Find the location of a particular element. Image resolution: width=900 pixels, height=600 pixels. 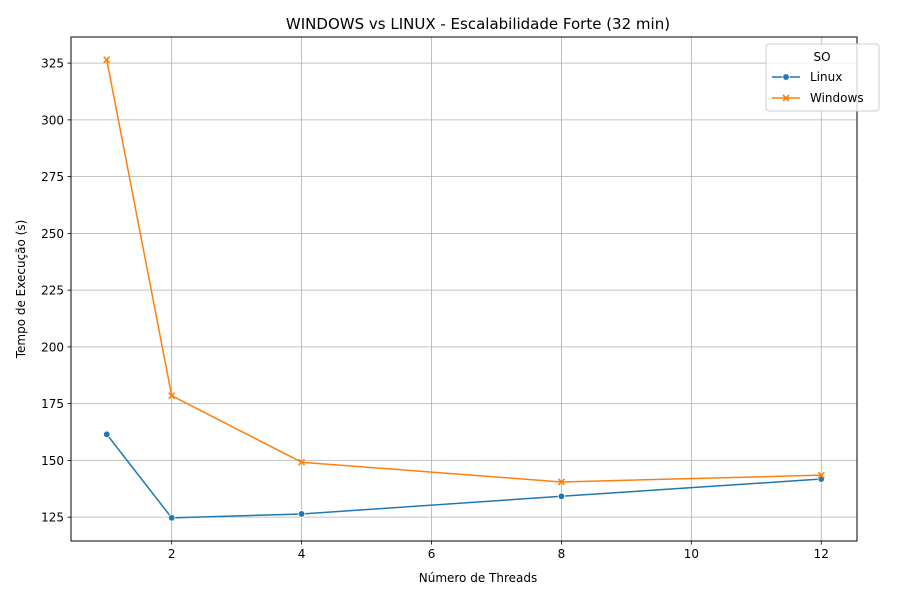

x-tick-label: 4 is located at coordinates (302, 554).